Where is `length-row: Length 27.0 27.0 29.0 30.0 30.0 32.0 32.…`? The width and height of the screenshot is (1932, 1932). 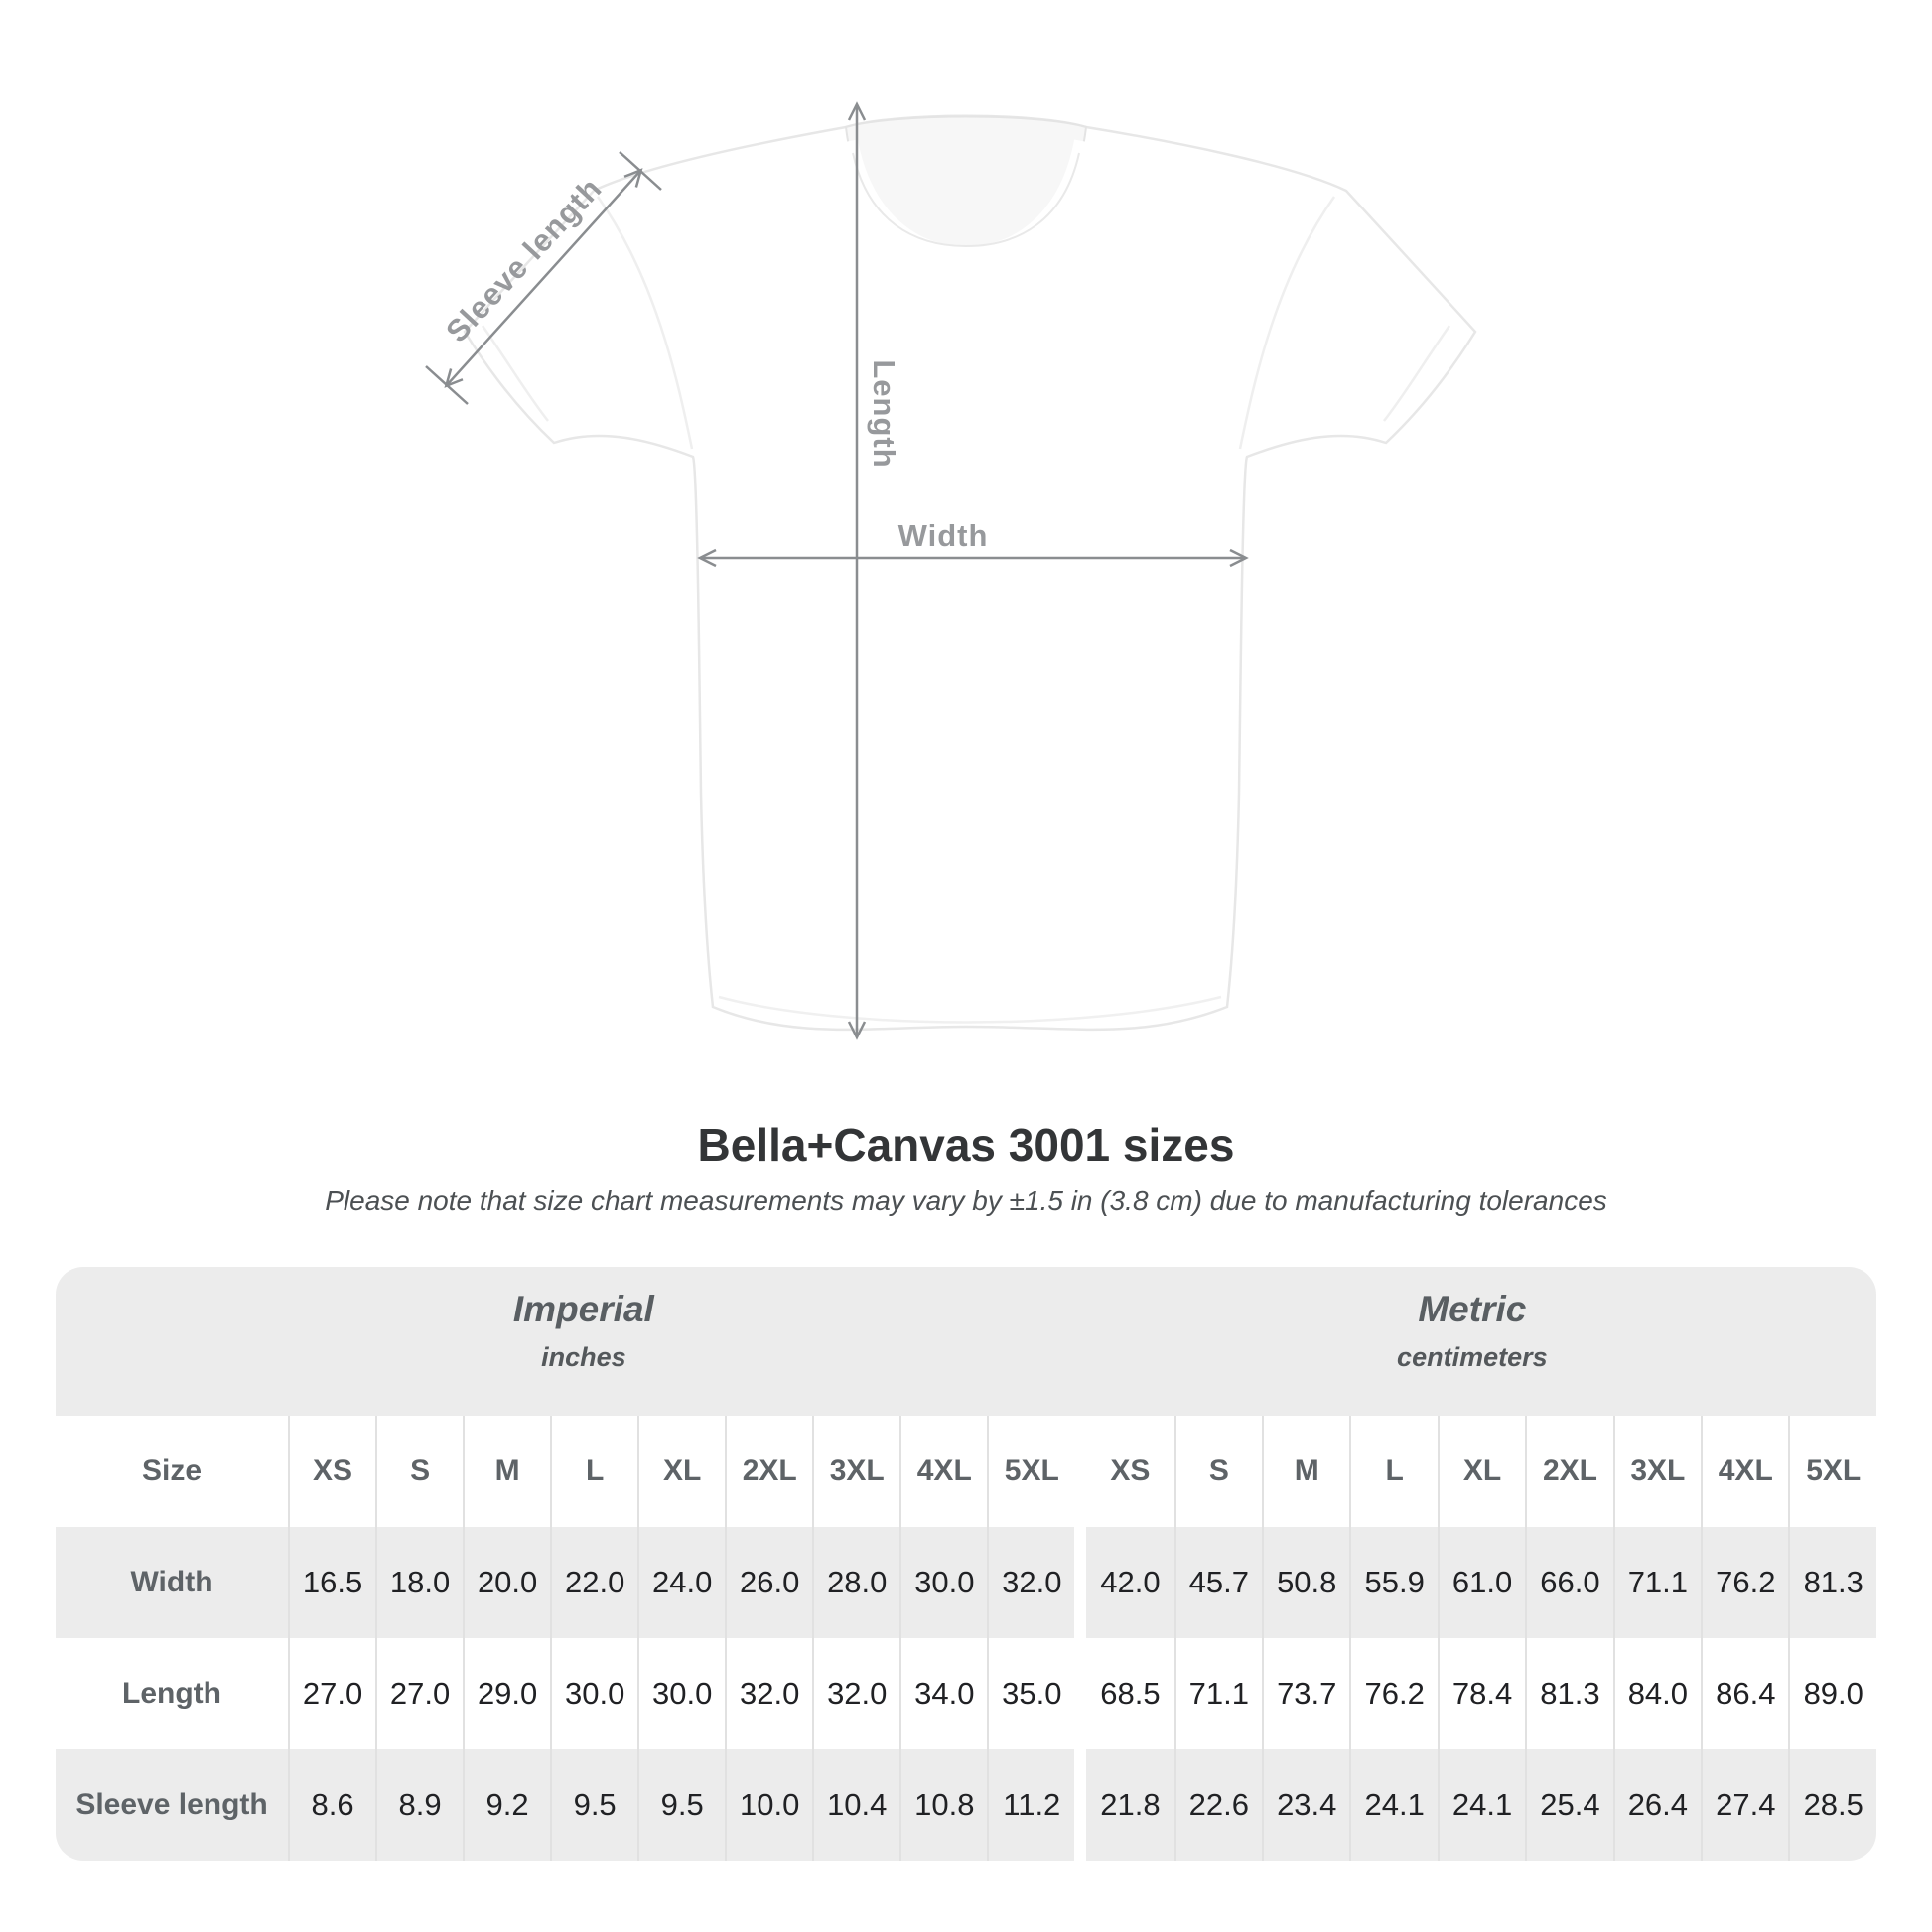 length-row: Length 27.0 27.0 29.0 30.0 30.0 32.0 32.… is located at coordinates (966, 1693).